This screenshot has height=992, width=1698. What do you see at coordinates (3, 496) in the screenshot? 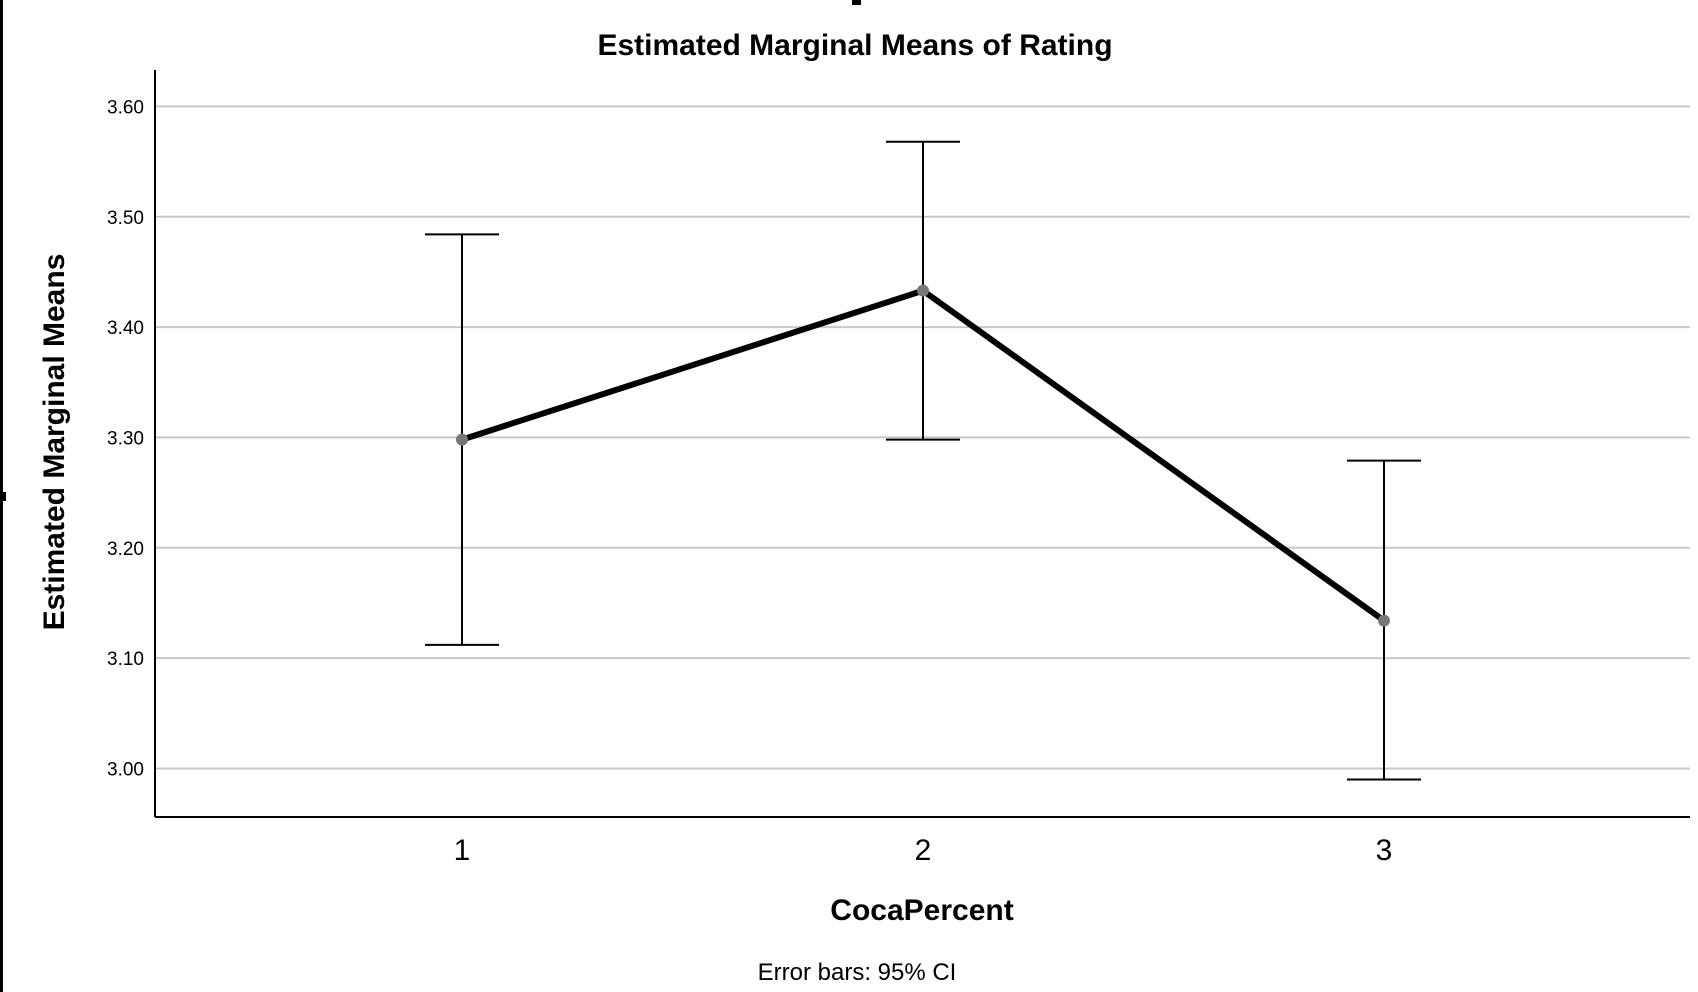
I see `frame-left-mark` at bounding box center [3, 496].